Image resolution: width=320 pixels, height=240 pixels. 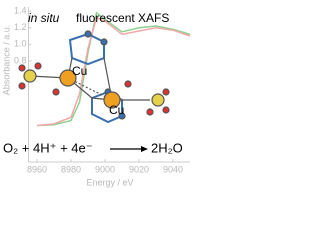 I want to click on y-tick-label: 1.0, so click(x=20, y=44).